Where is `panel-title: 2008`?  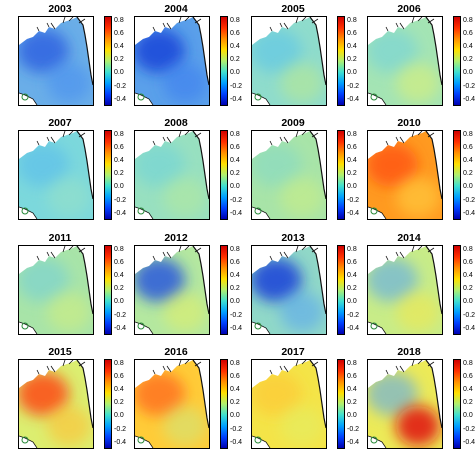 panel-title: 2008 is located at coordinates (176, 123).